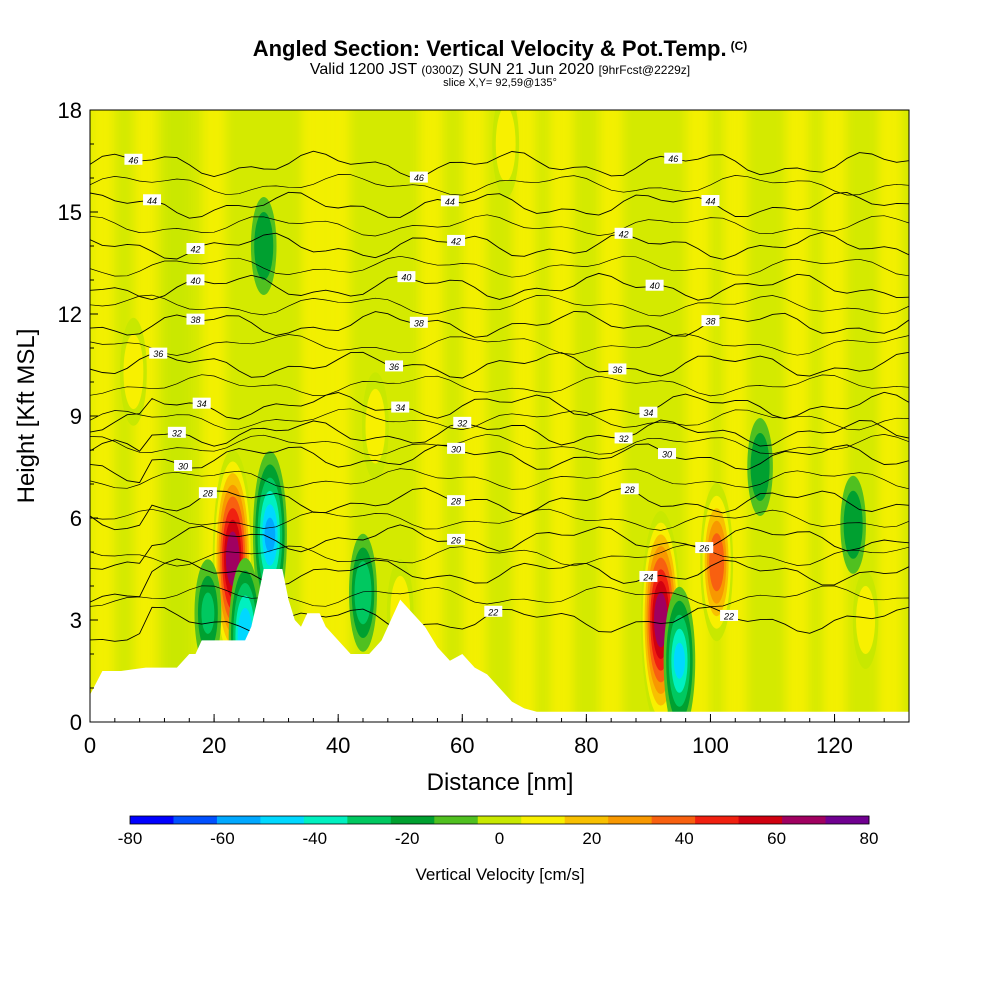  What do you see at coordinates (90, 745) in the screenshot?
I see `x-tick-label: 0` at bounding box center [90, 745].